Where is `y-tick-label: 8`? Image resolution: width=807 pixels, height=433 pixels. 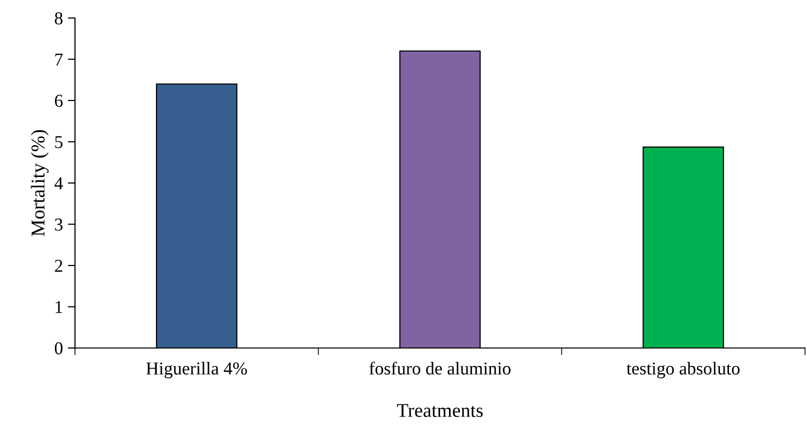 y-tick-label: 8 is located at coordinates (58, 18).